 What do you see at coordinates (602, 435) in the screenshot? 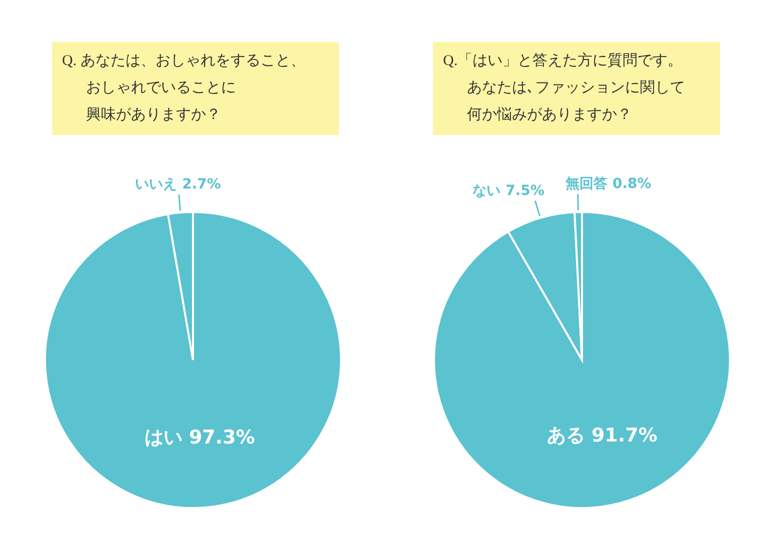
I see `slice-label: ある 91.7%` at bounding box center [602, 435].